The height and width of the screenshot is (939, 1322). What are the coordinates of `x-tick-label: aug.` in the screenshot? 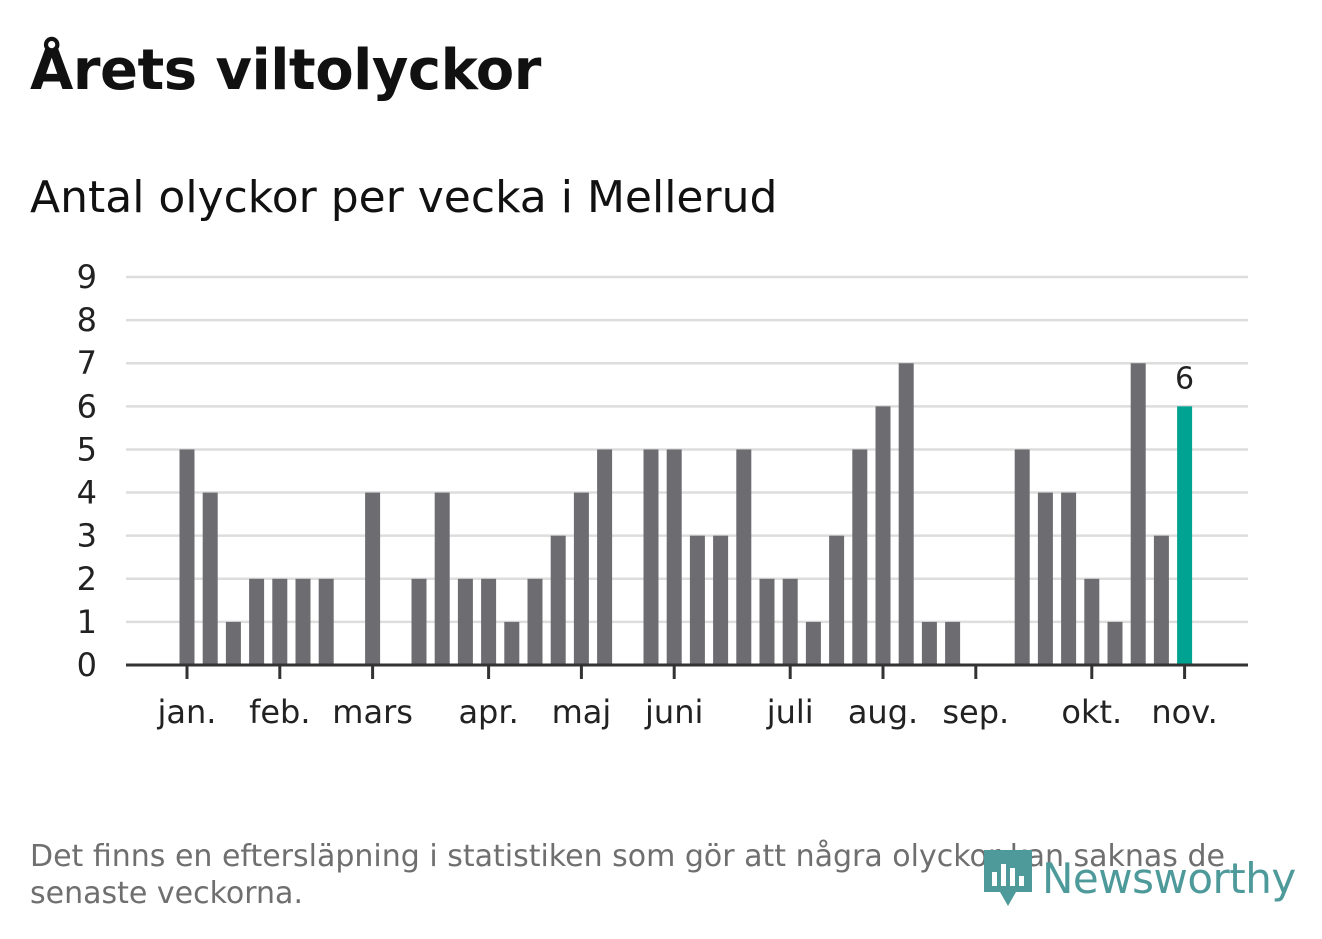 It's located at (883, 712).